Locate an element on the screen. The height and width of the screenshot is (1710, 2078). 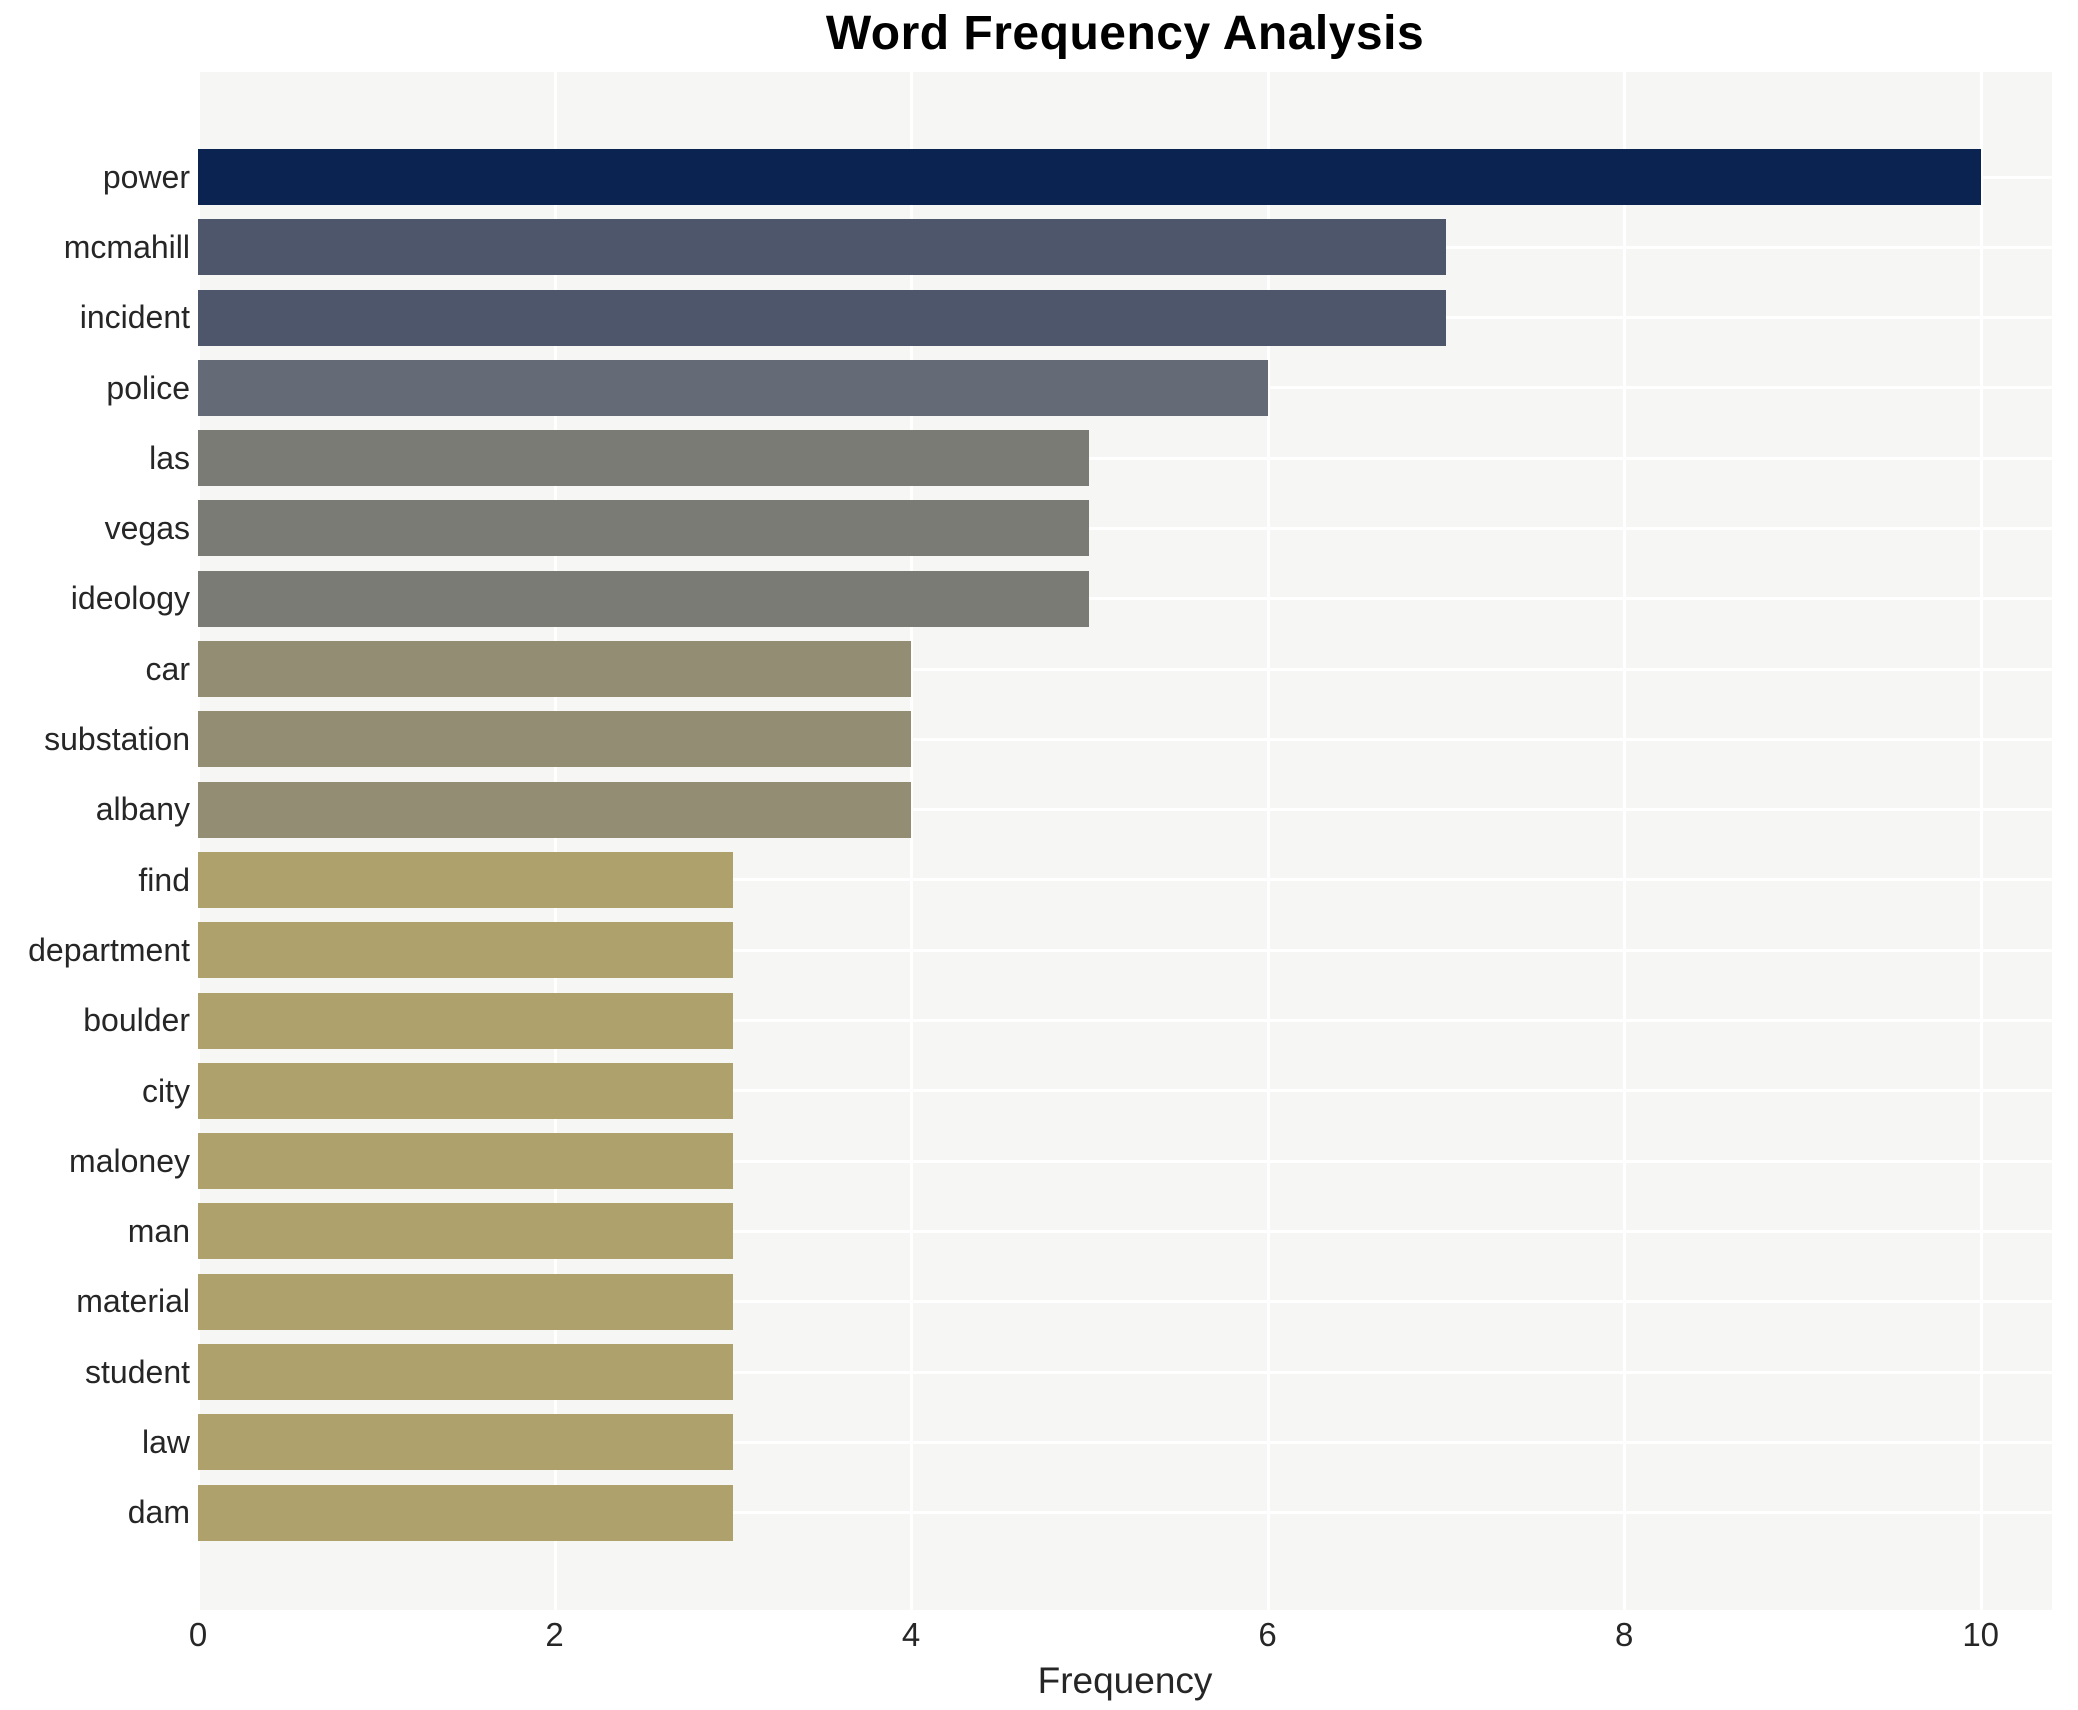
gridline-y-dam is located at coordinates (1125, 1513).